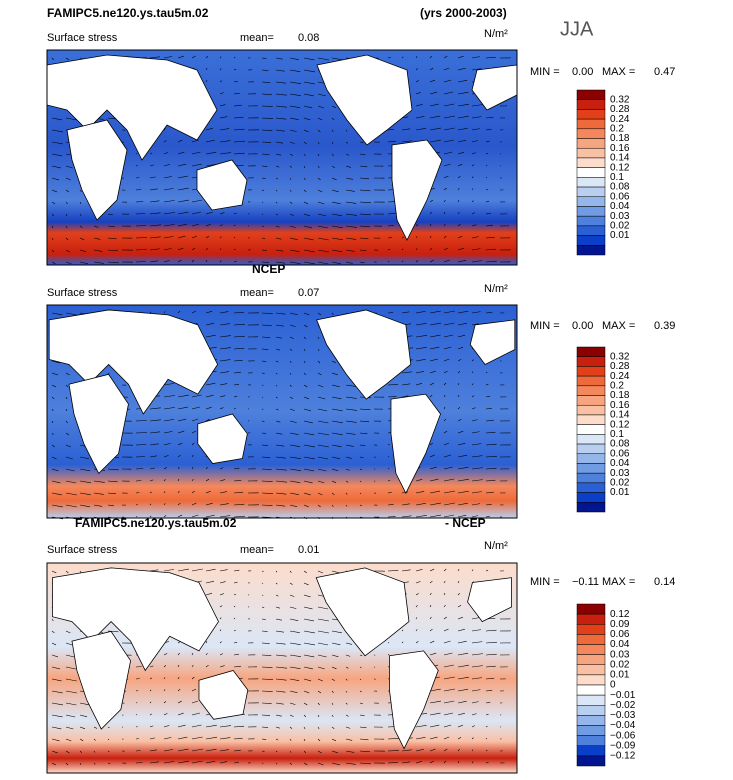 This screenshot has height=780, width=733. What do you see at coordinates (496, 546) in the screenshot?
I see `units: N/m²` at bounding box center [496, 546].